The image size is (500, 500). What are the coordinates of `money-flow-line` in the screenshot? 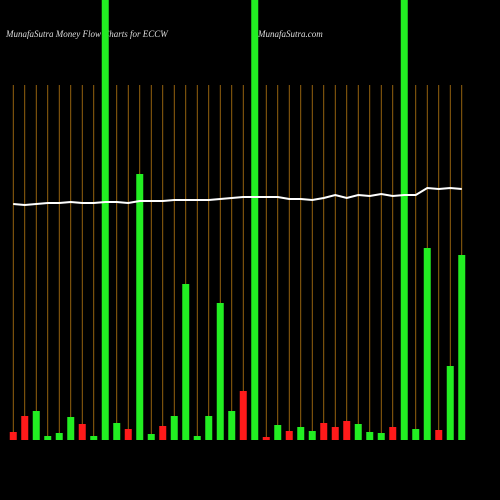 It's located at (237, 196).